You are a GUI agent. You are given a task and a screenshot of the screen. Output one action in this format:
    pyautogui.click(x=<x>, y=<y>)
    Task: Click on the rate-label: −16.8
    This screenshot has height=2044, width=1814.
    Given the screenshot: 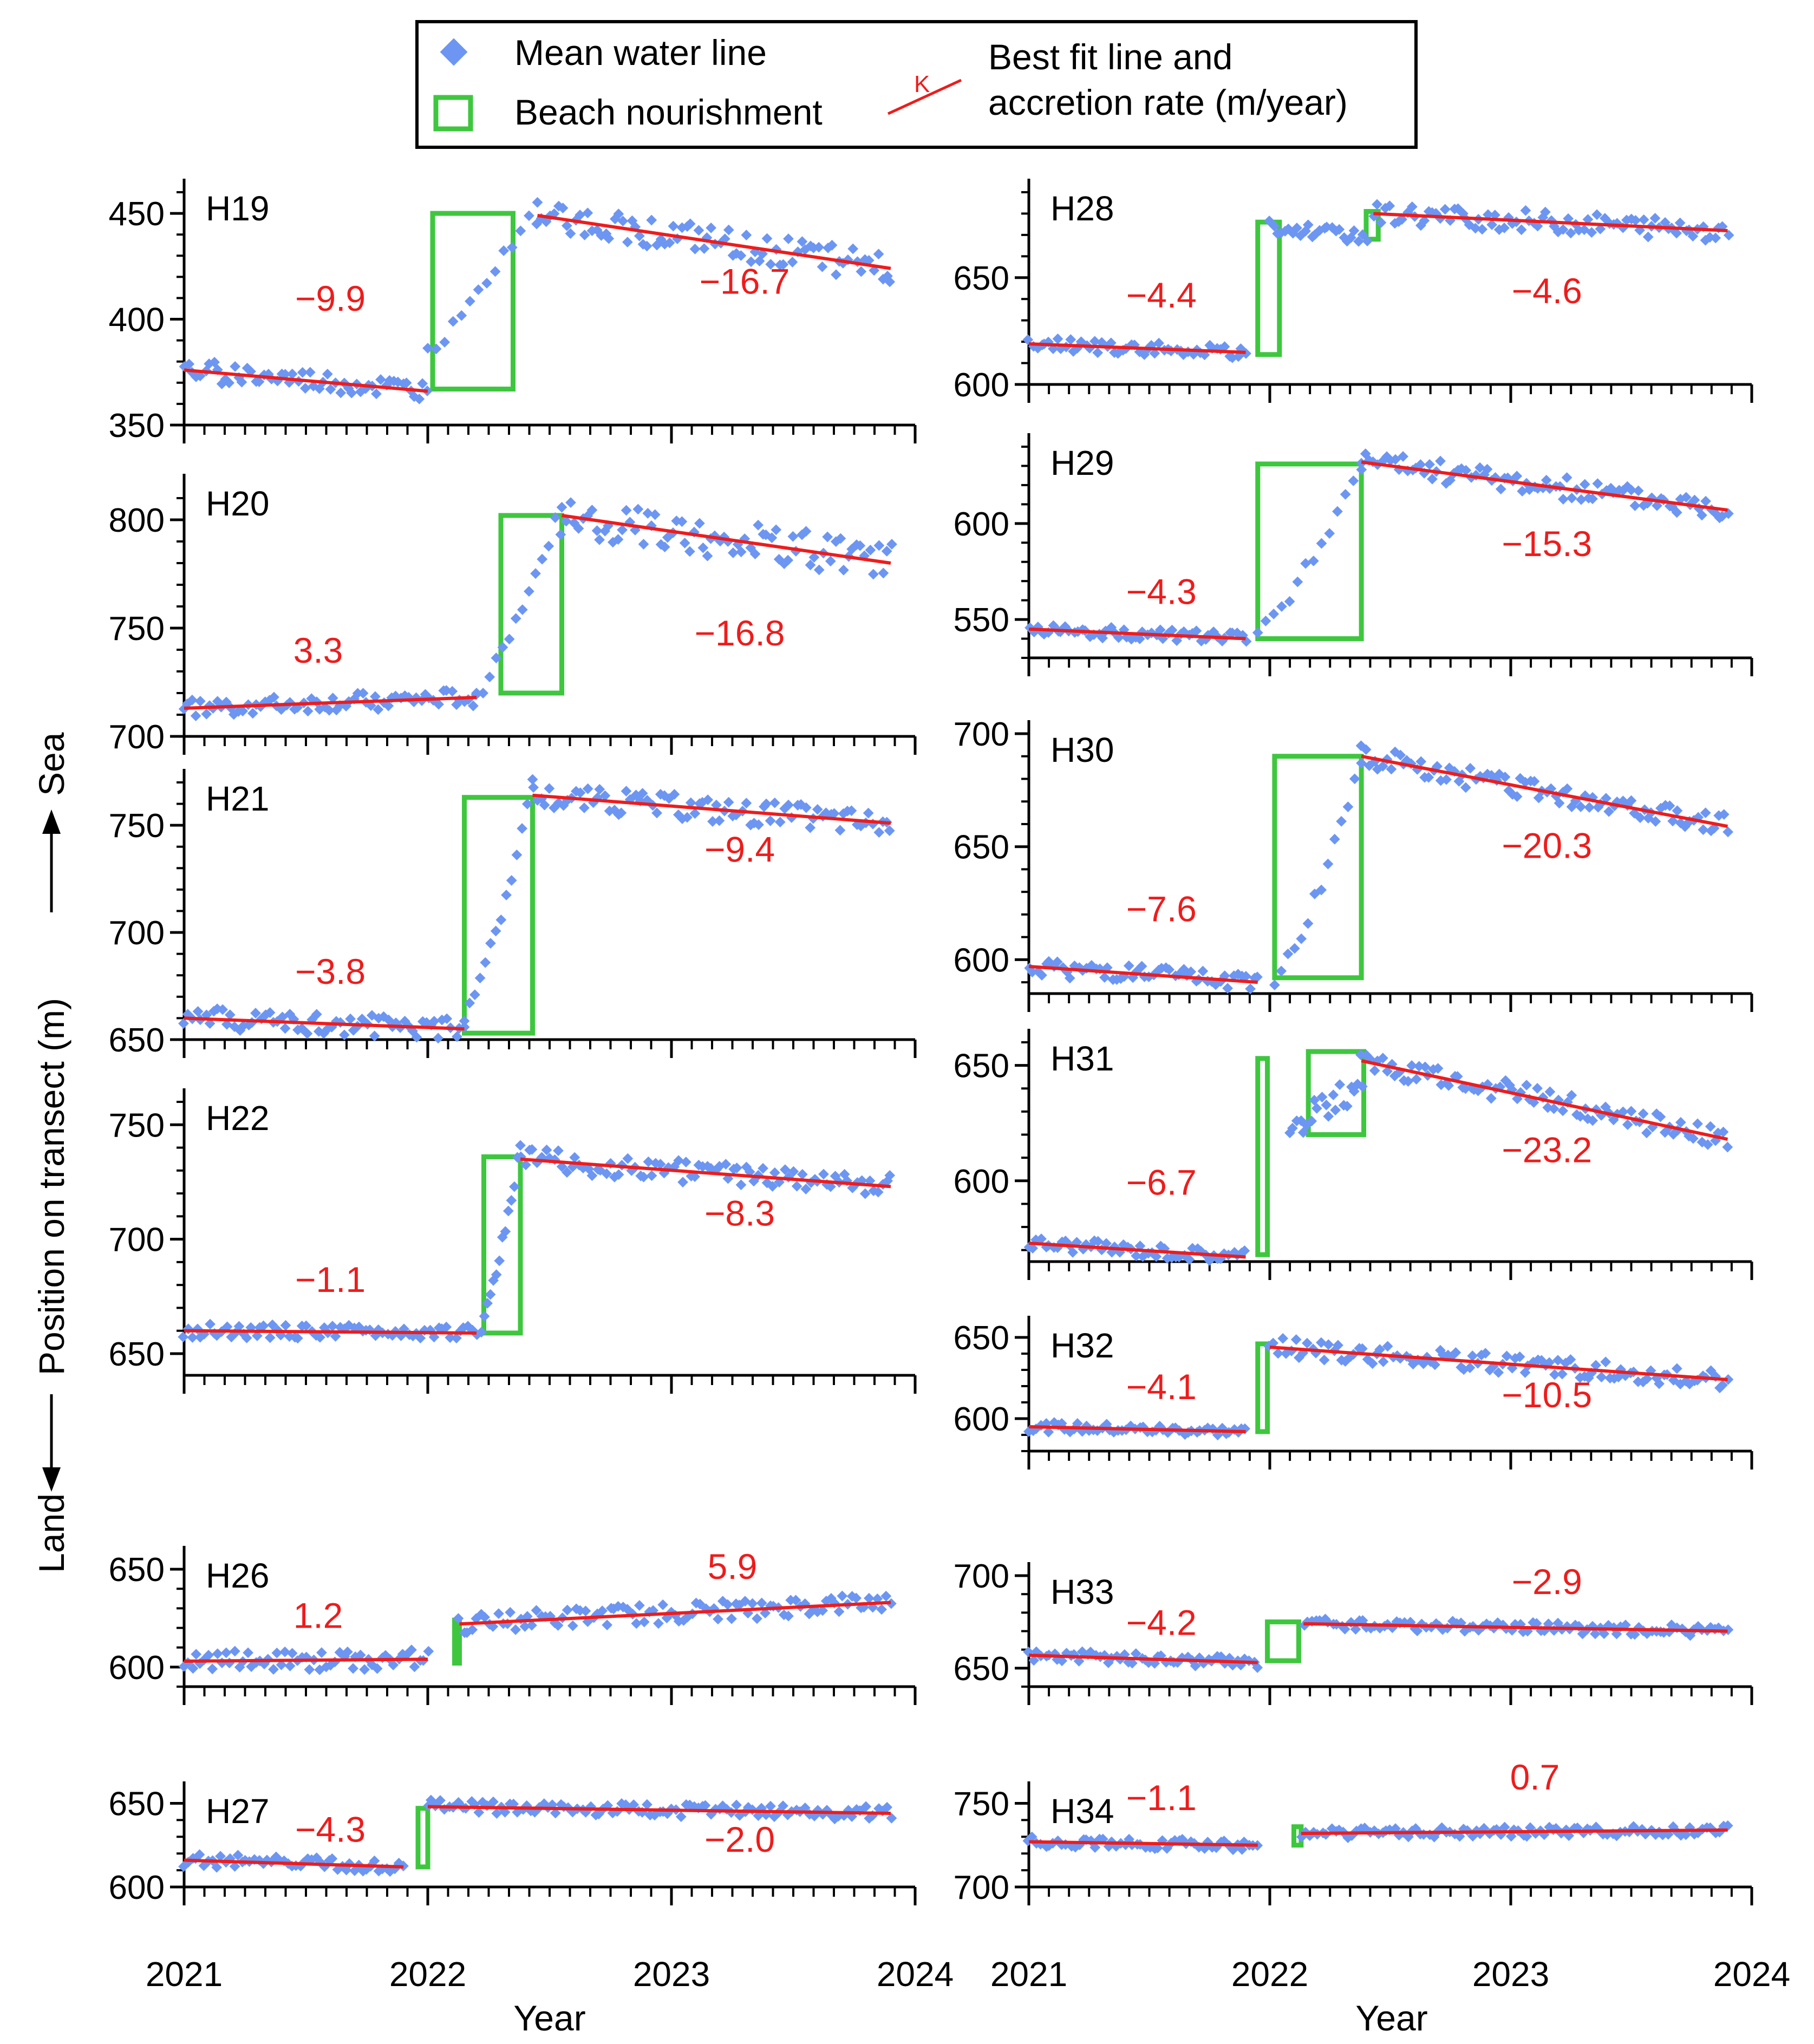 What is the action you would take?
    pyautogui.click(x=740, y=633)
    